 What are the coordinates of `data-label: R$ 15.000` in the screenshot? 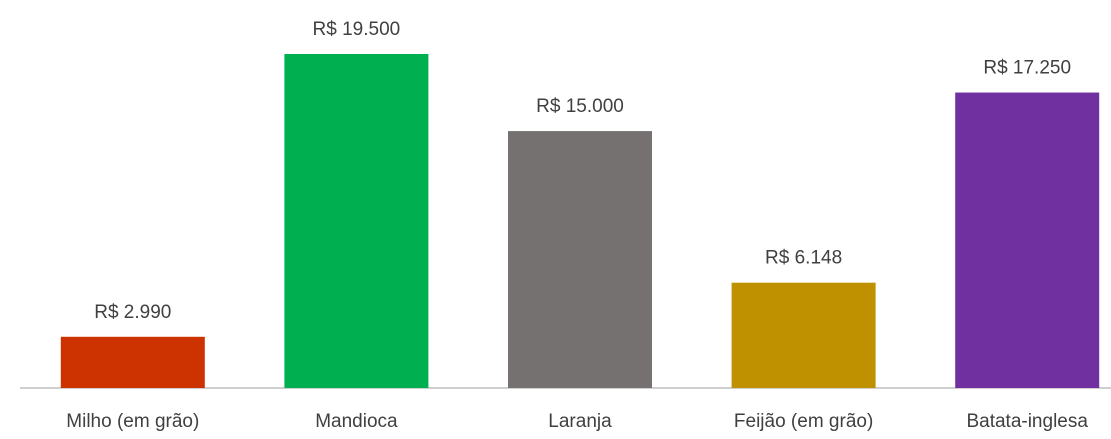 It's located at (580, 106).